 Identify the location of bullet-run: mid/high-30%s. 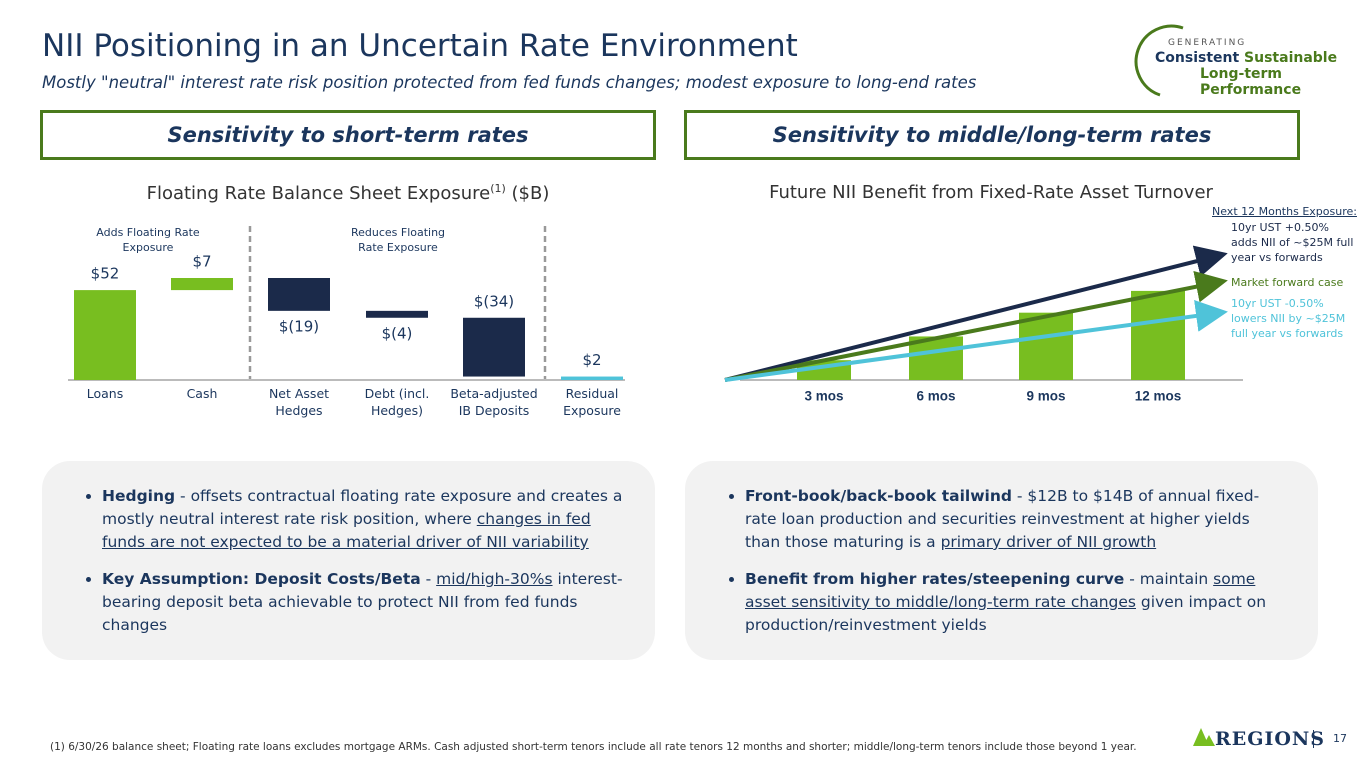
(494, 579).